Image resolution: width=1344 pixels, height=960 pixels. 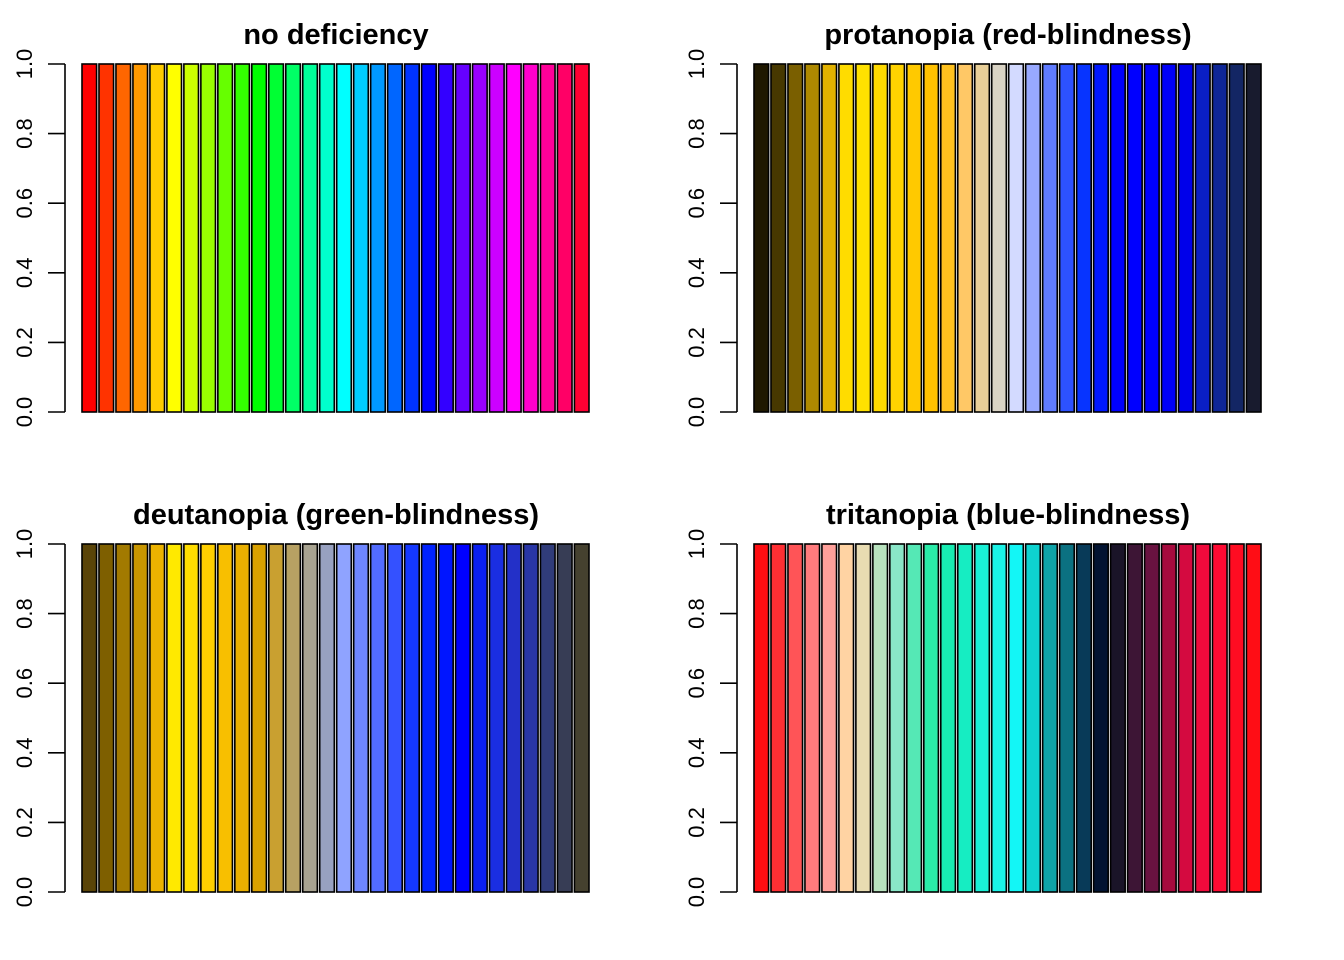 I want to click on y-tick-label: 1.0, so click(x=696, y=544).